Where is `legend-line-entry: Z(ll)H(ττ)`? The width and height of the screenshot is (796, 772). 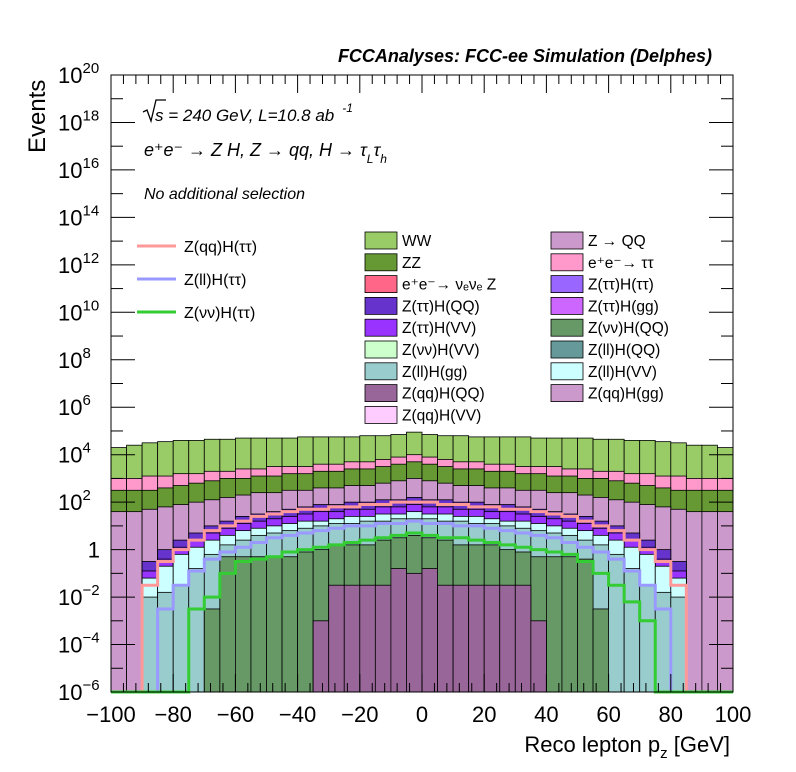 legend-line-entry: Z(ll)H(ττ) is located at coordinates (191, 280).